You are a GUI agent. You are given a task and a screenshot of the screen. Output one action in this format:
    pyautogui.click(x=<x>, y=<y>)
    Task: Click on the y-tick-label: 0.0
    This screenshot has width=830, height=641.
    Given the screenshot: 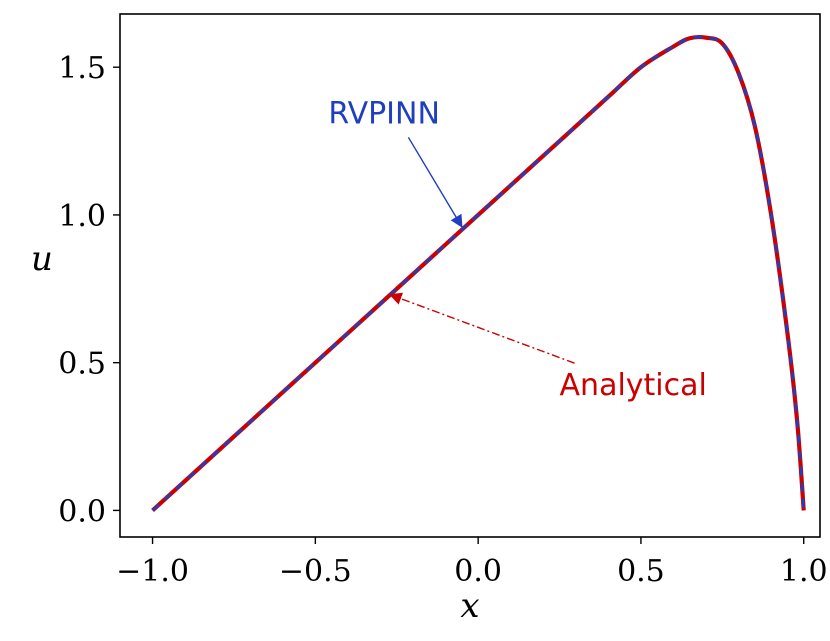 What is the action you would take?
    pyautogui.click(x=82, y=511)
    